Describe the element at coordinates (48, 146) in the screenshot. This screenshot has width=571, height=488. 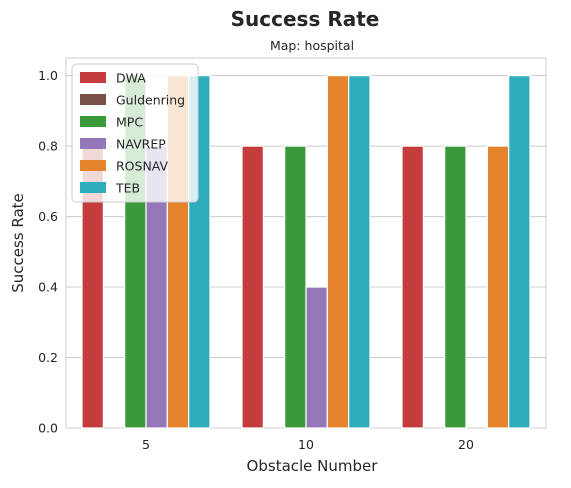
I see `y-tick-label: 0.8` at that location.